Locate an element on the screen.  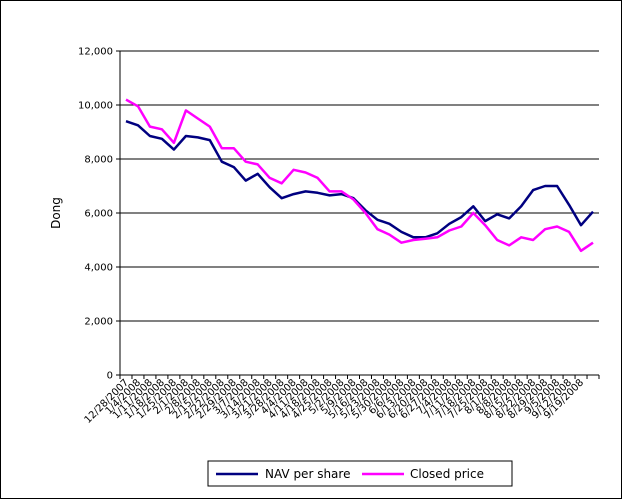
y-tick-label: 2,000 is located at coordinates (98, 322).